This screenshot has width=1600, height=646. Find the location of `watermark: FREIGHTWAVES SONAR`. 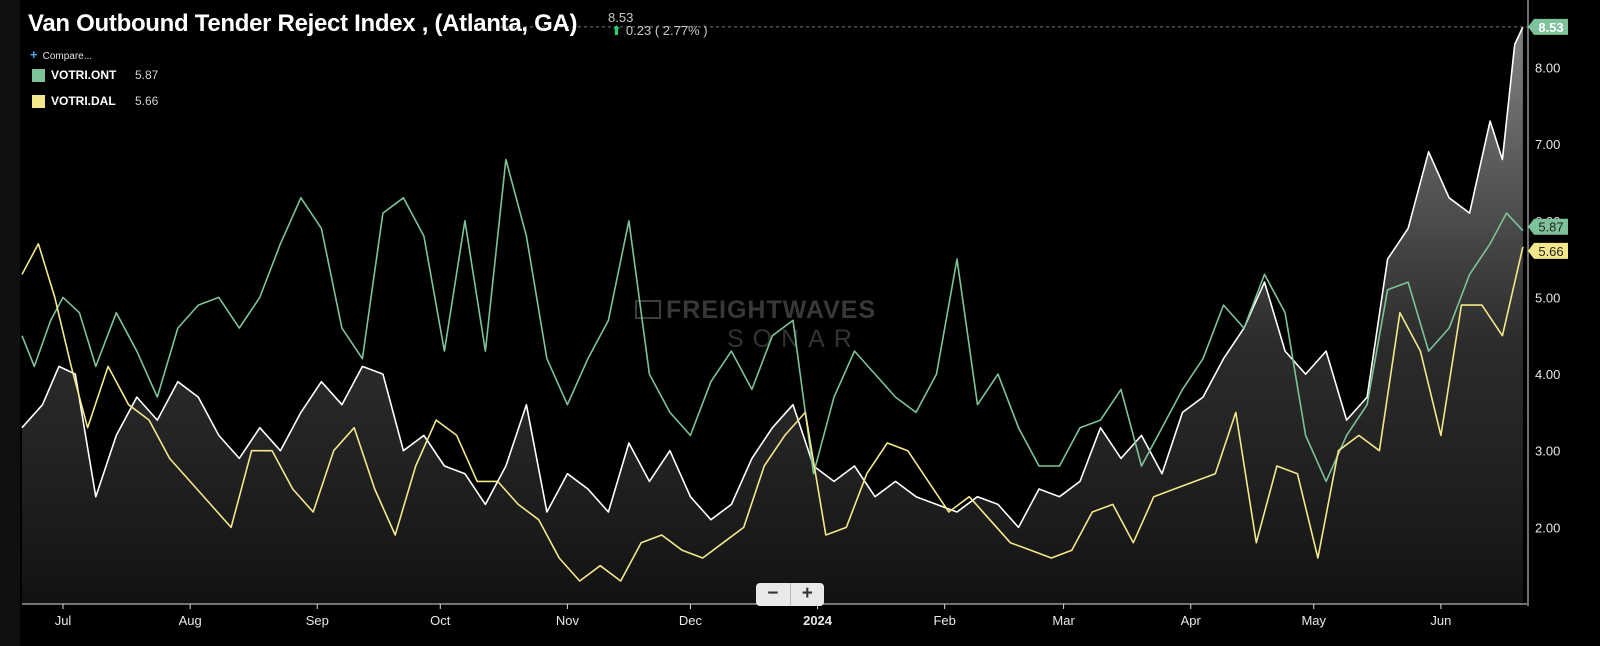

watermark: FREIGHTWAVES SONAR is located at coordinates (755, 324).